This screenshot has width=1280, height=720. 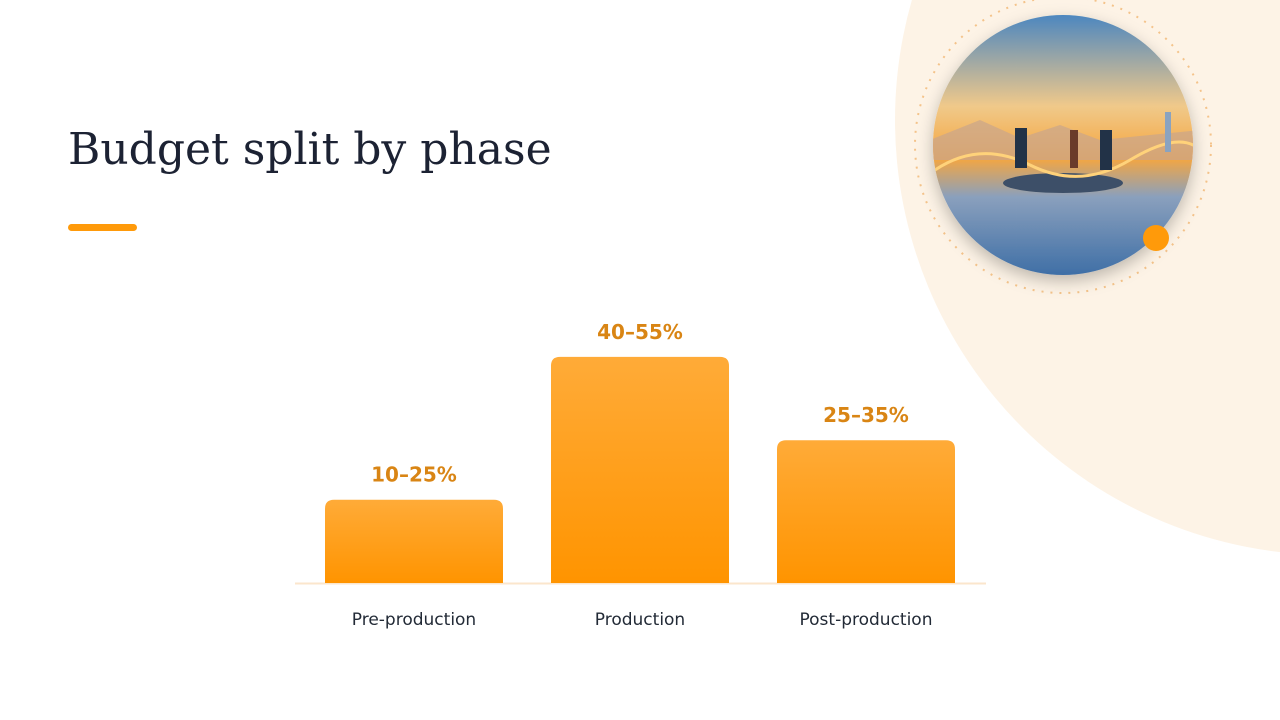 What do you see at coordinates (866, 620) in the screenshot?
I see `x-tick-label: Post-production` at bounding box center [866, 620].